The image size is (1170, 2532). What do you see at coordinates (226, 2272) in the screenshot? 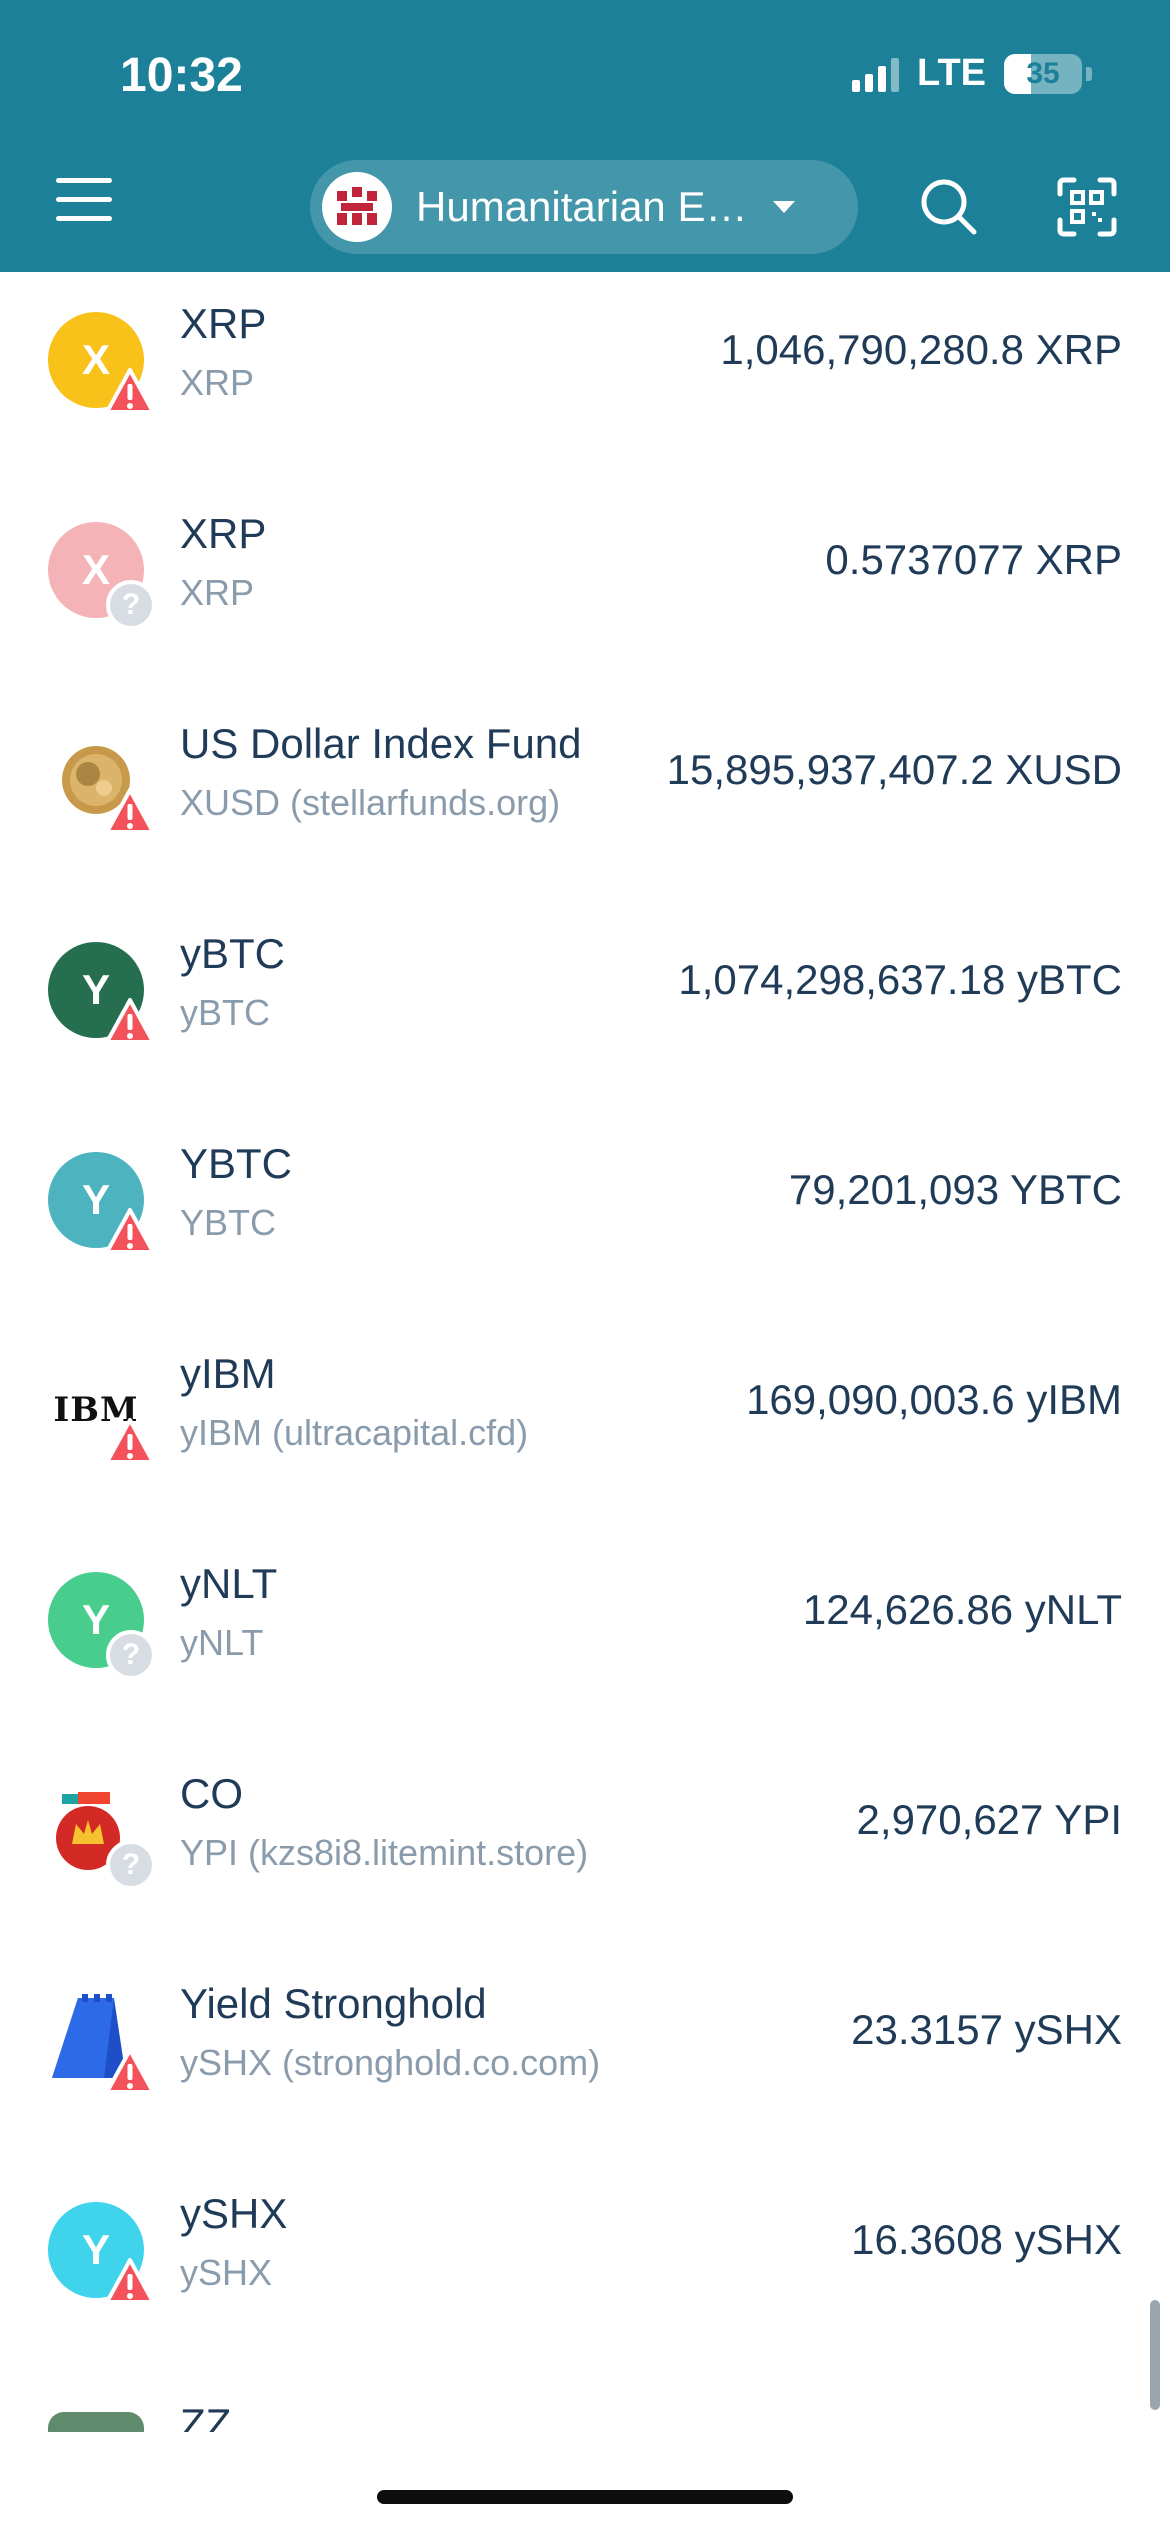
I see `asset-code: ySHX` at bounding box center [226, 2272].